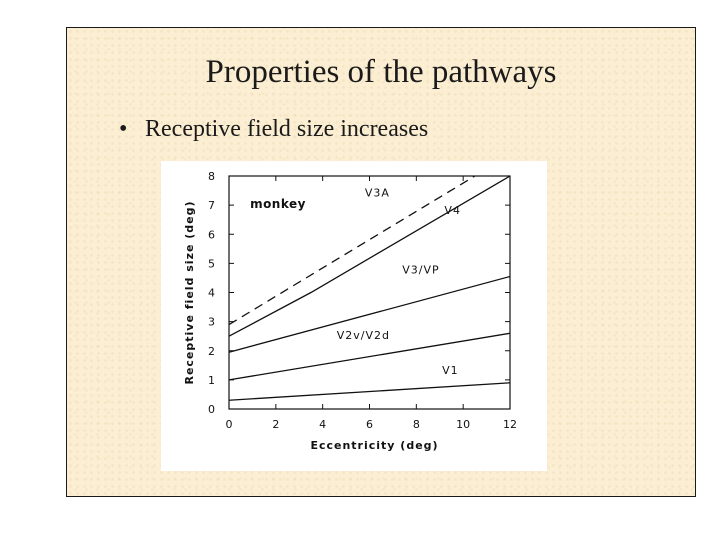  Describe the element at coordinates (377, 192) in the screenshot. I see `series-label-v3a: V3A` at that location.